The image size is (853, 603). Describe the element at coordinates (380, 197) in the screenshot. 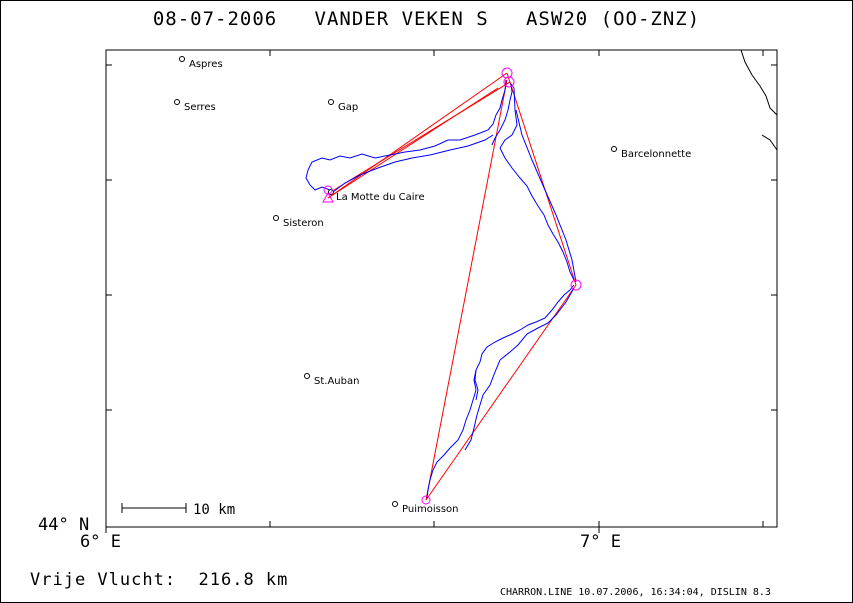

I see `place-label-la-motte: La Motte du Caire` at that location.